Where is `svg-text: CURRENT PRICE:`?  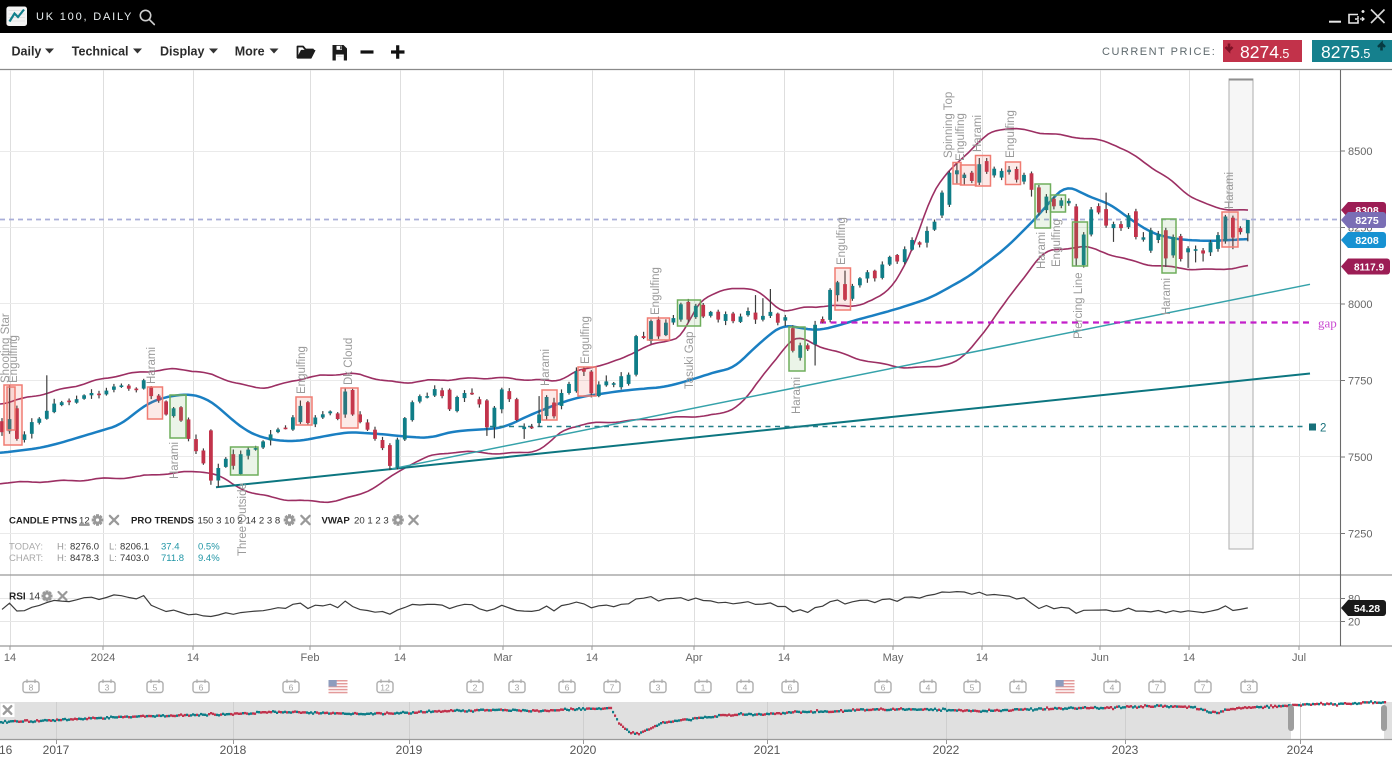 svg-text: CURRENT PRICE: is located at coordinates (1159, 52).